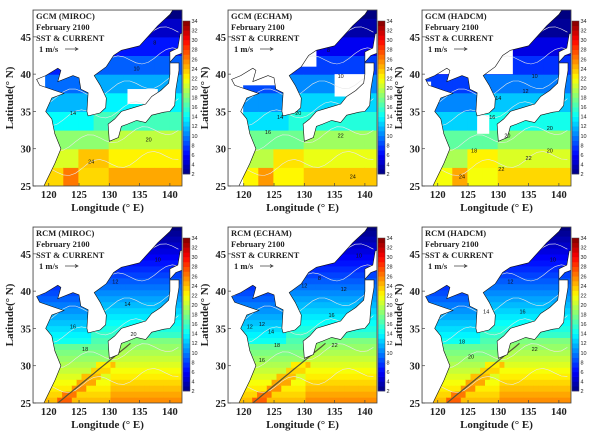  Describe the element at coordinates (495, 305) in the screenshot. I see `sst-contour` at that location.